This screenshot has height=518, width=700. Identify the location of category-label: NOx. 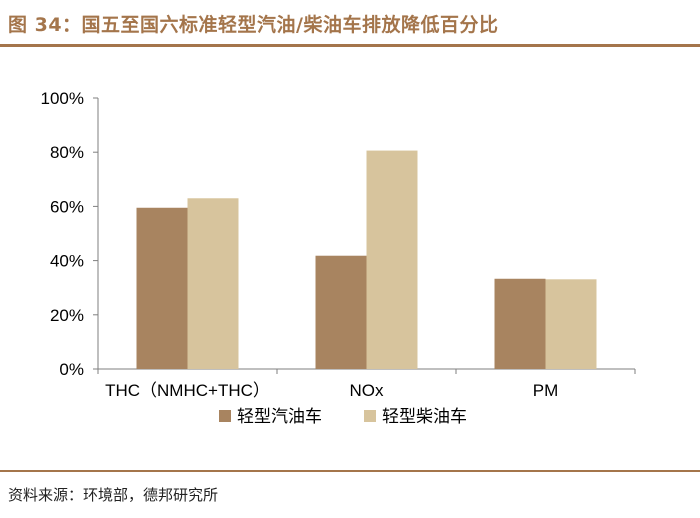
(367, 390).